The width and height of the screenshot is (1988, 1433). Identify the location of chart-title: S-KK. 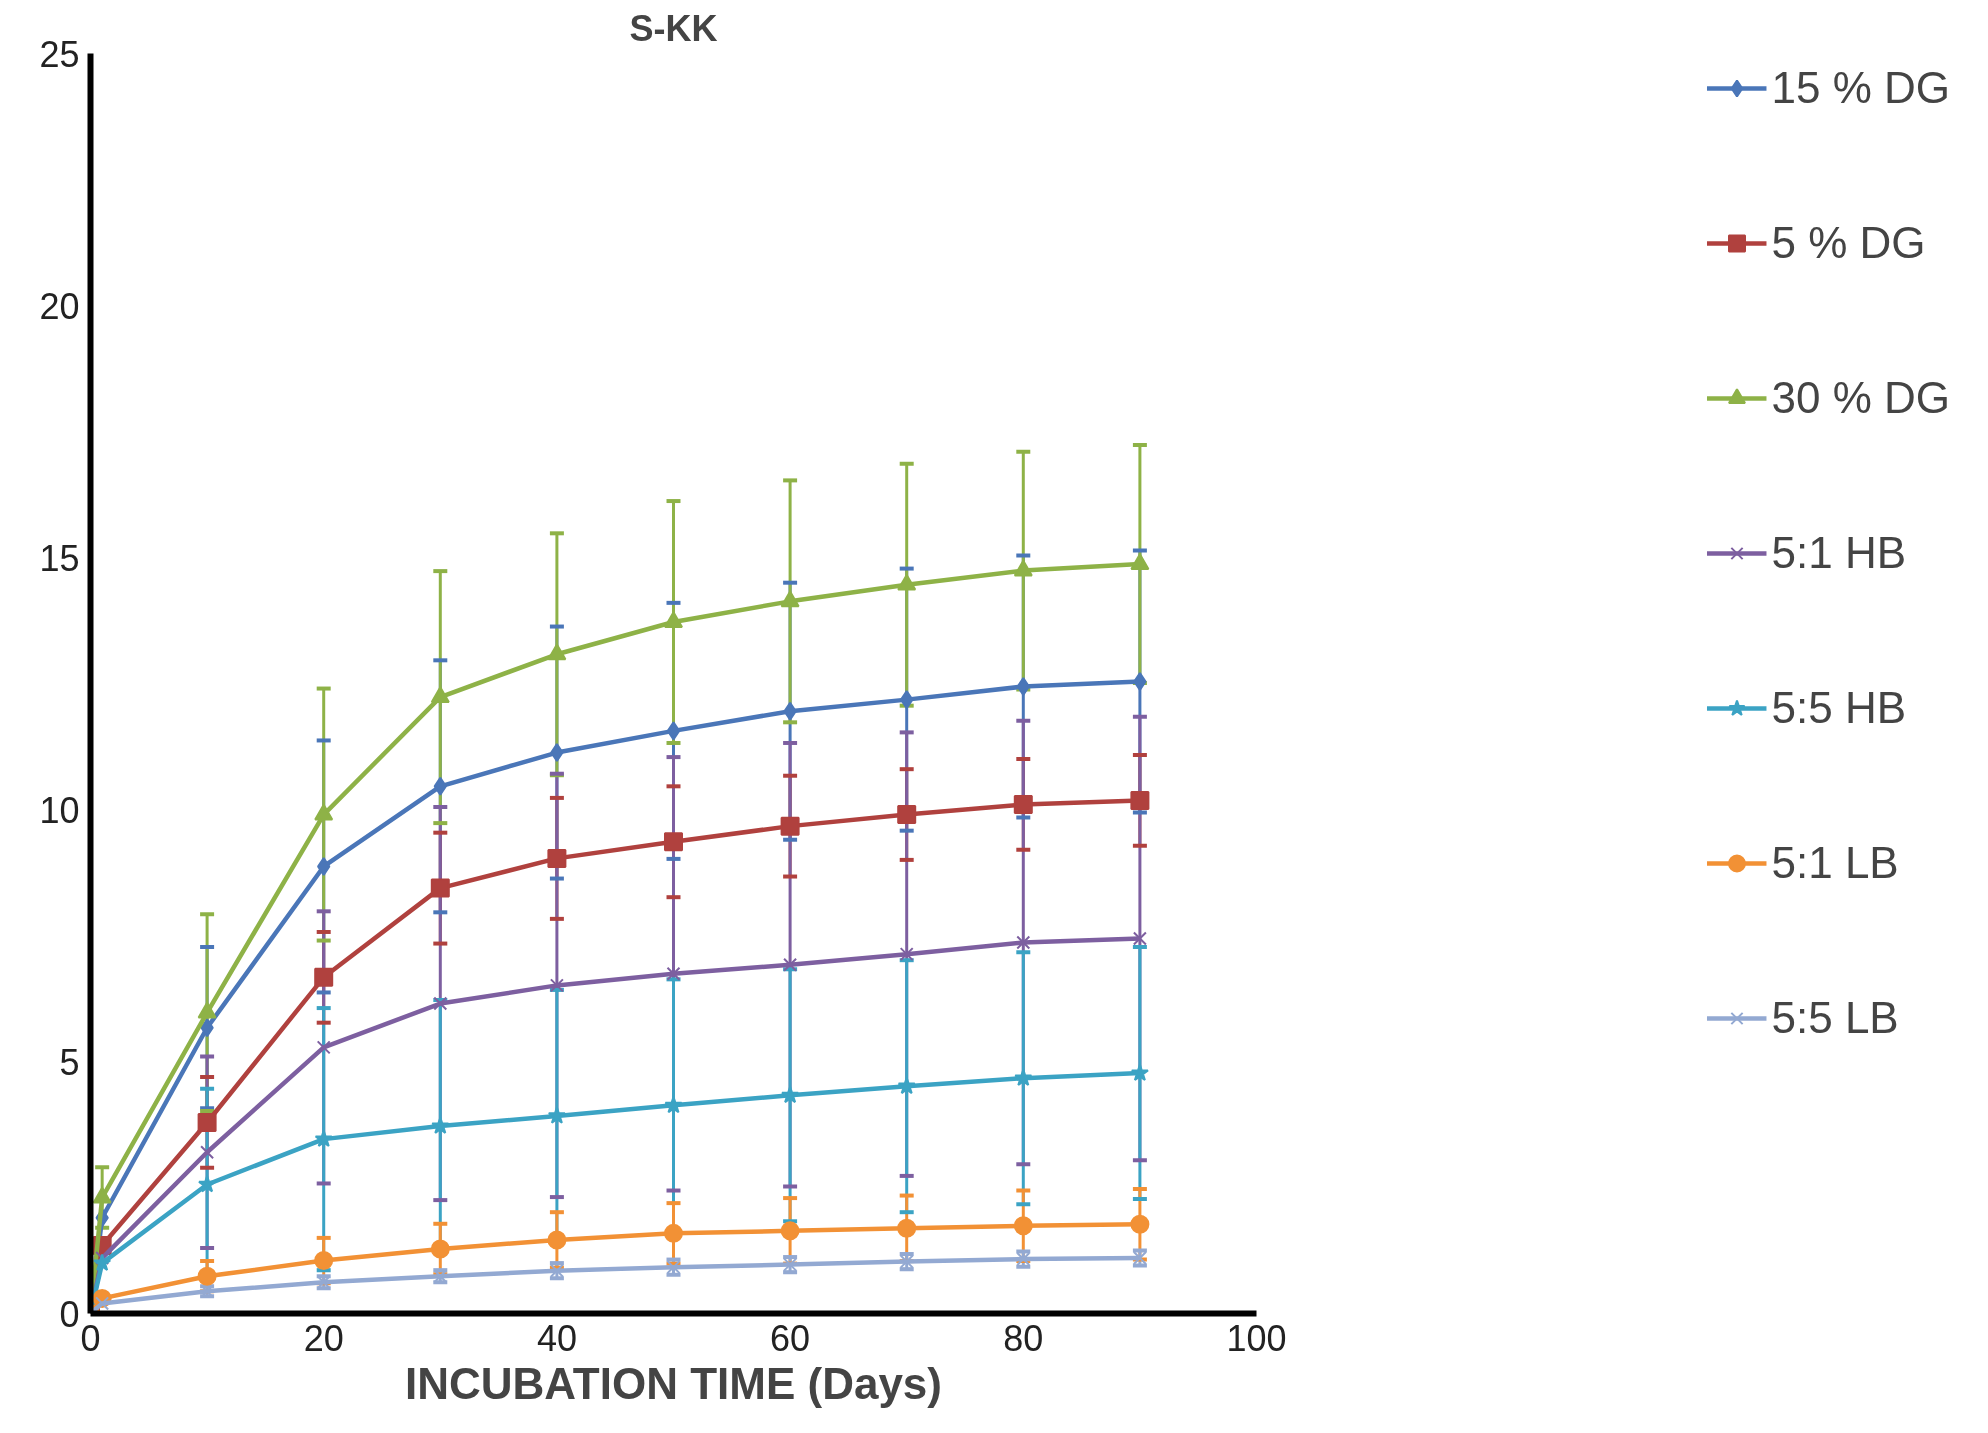
(673, 28).